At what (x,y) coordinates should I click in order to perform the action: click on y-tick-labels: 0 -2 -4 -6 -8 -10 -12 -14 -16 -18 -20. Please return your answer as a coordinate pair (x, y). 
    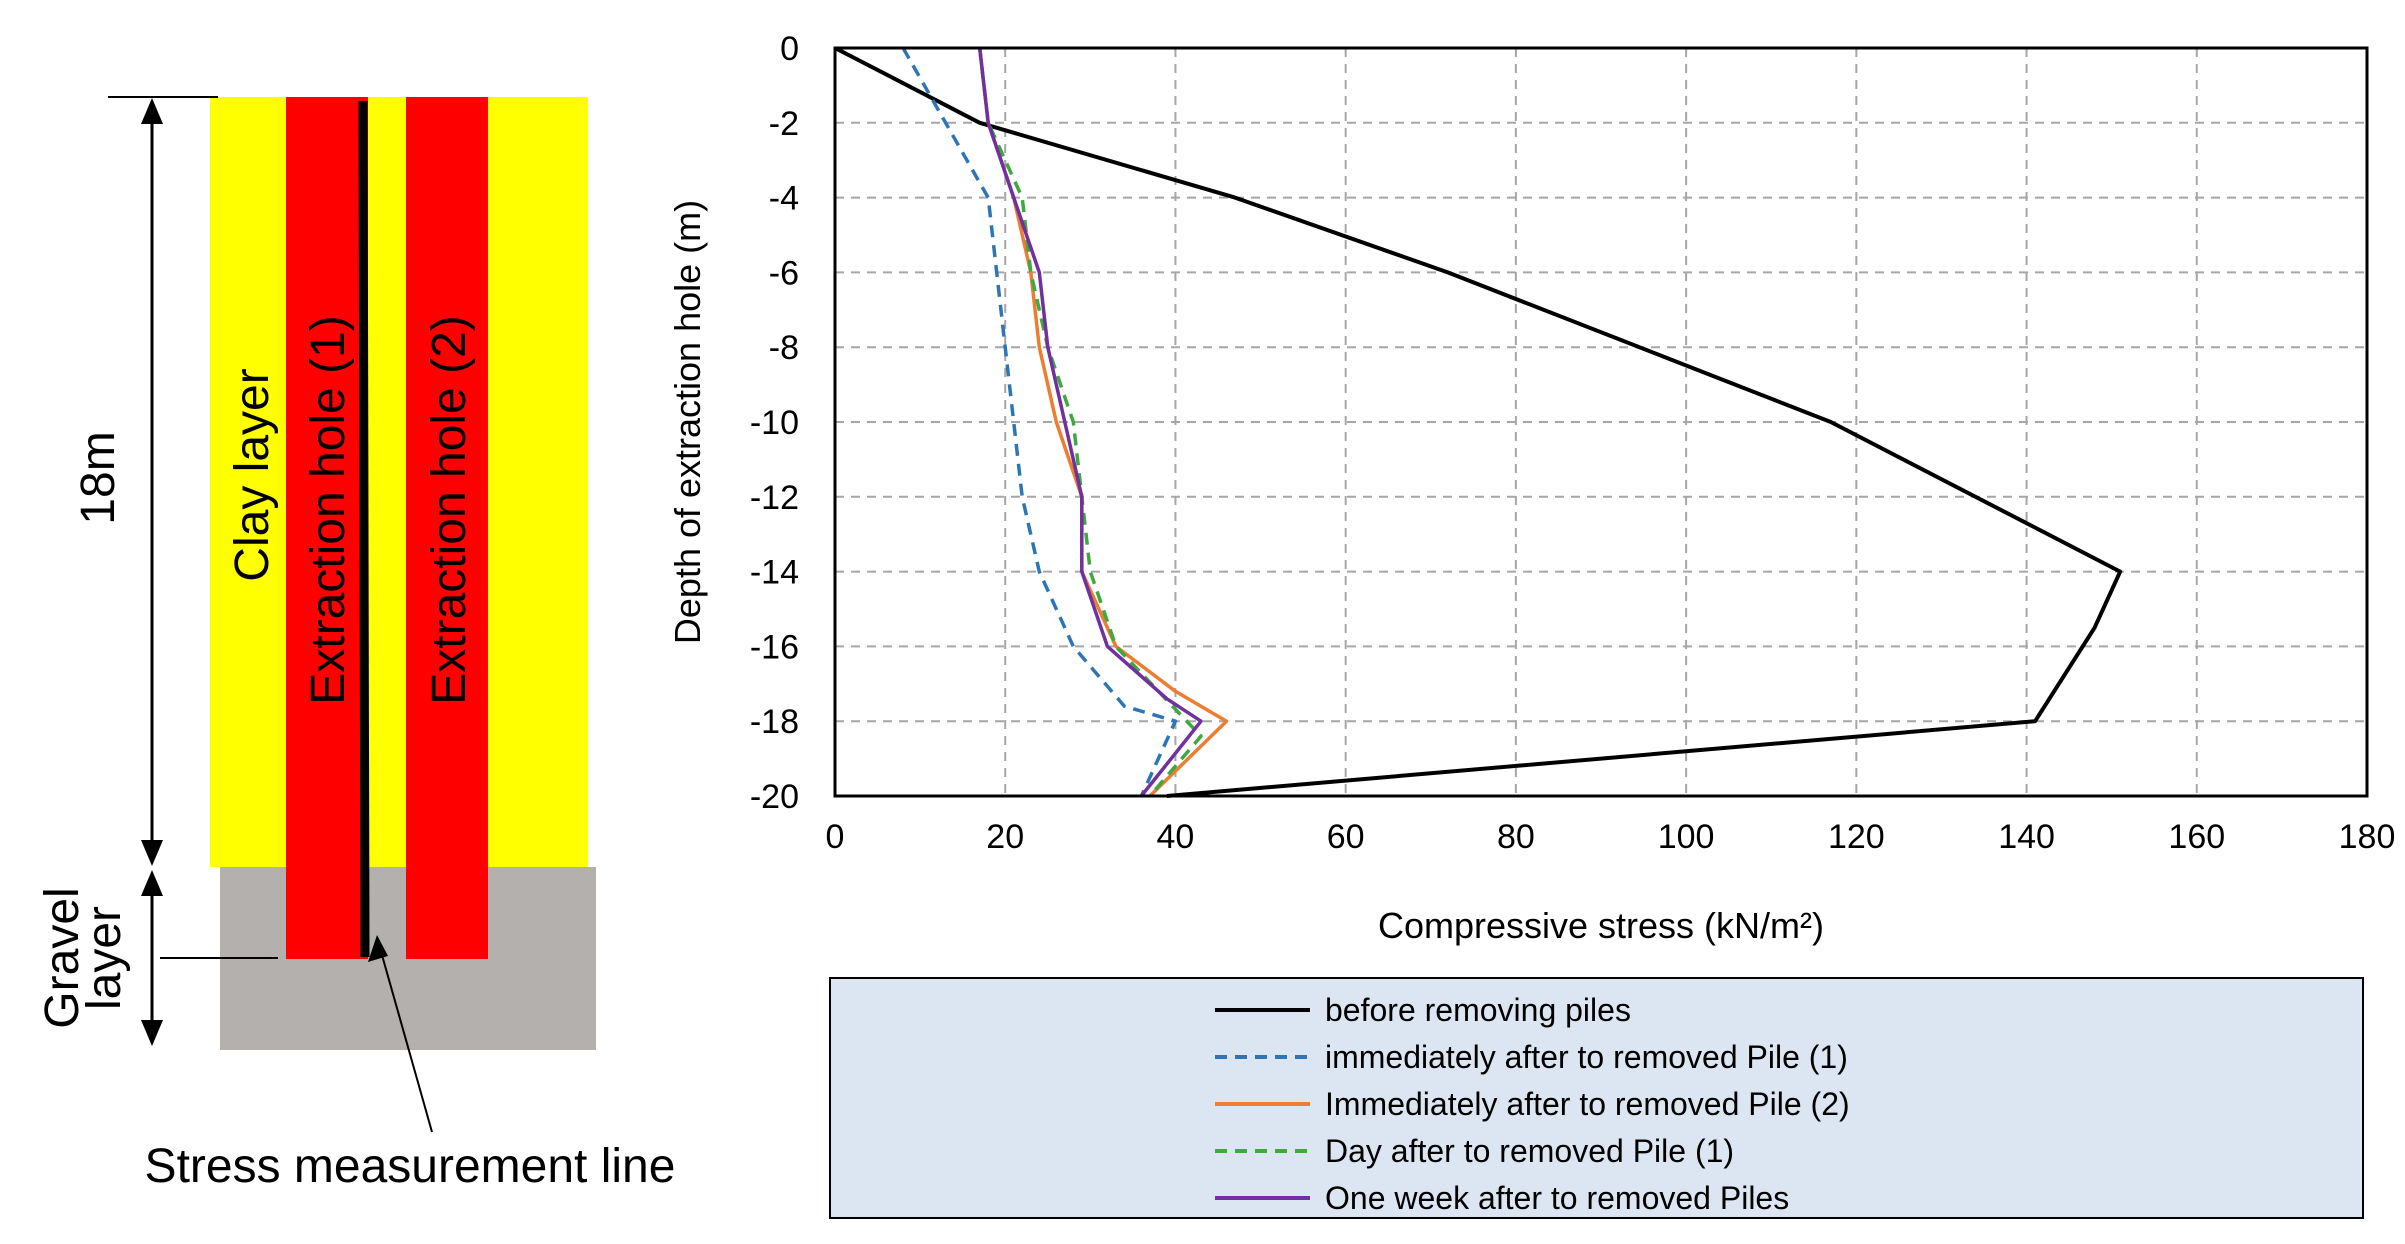
    Looking at the image, I should click on (774, 423).